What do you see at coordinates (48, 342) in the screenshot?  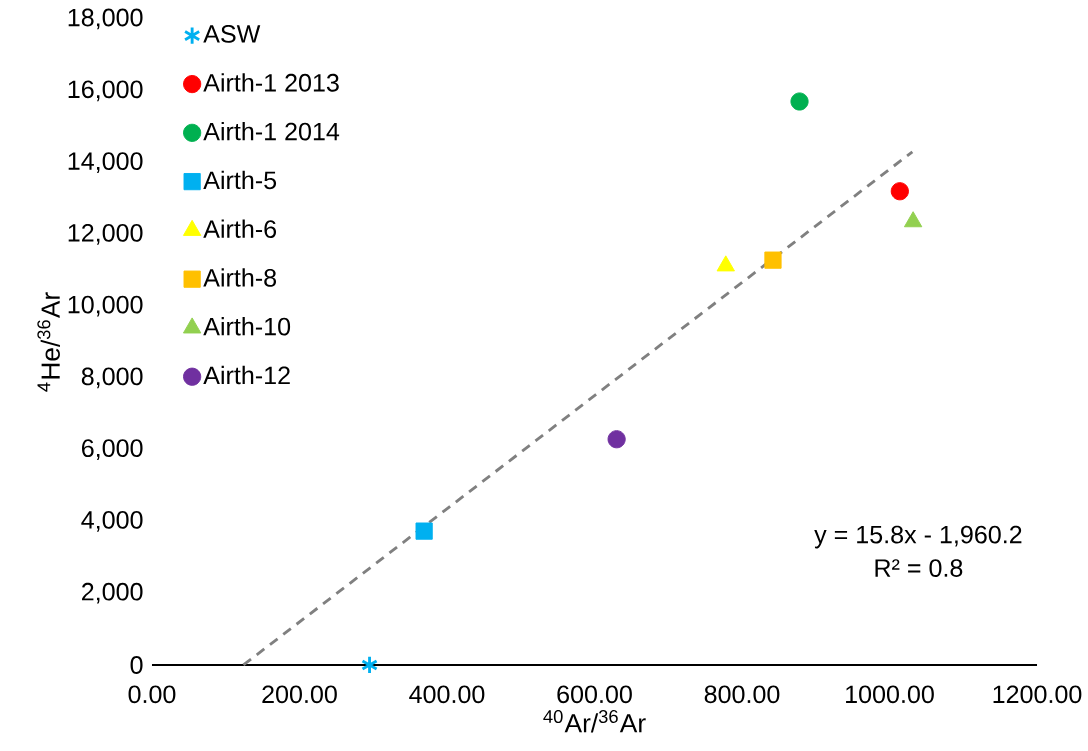 I see `y-axis-title: $^{4}$He/$^{36}$Ar` at bounding box center [48, 342].